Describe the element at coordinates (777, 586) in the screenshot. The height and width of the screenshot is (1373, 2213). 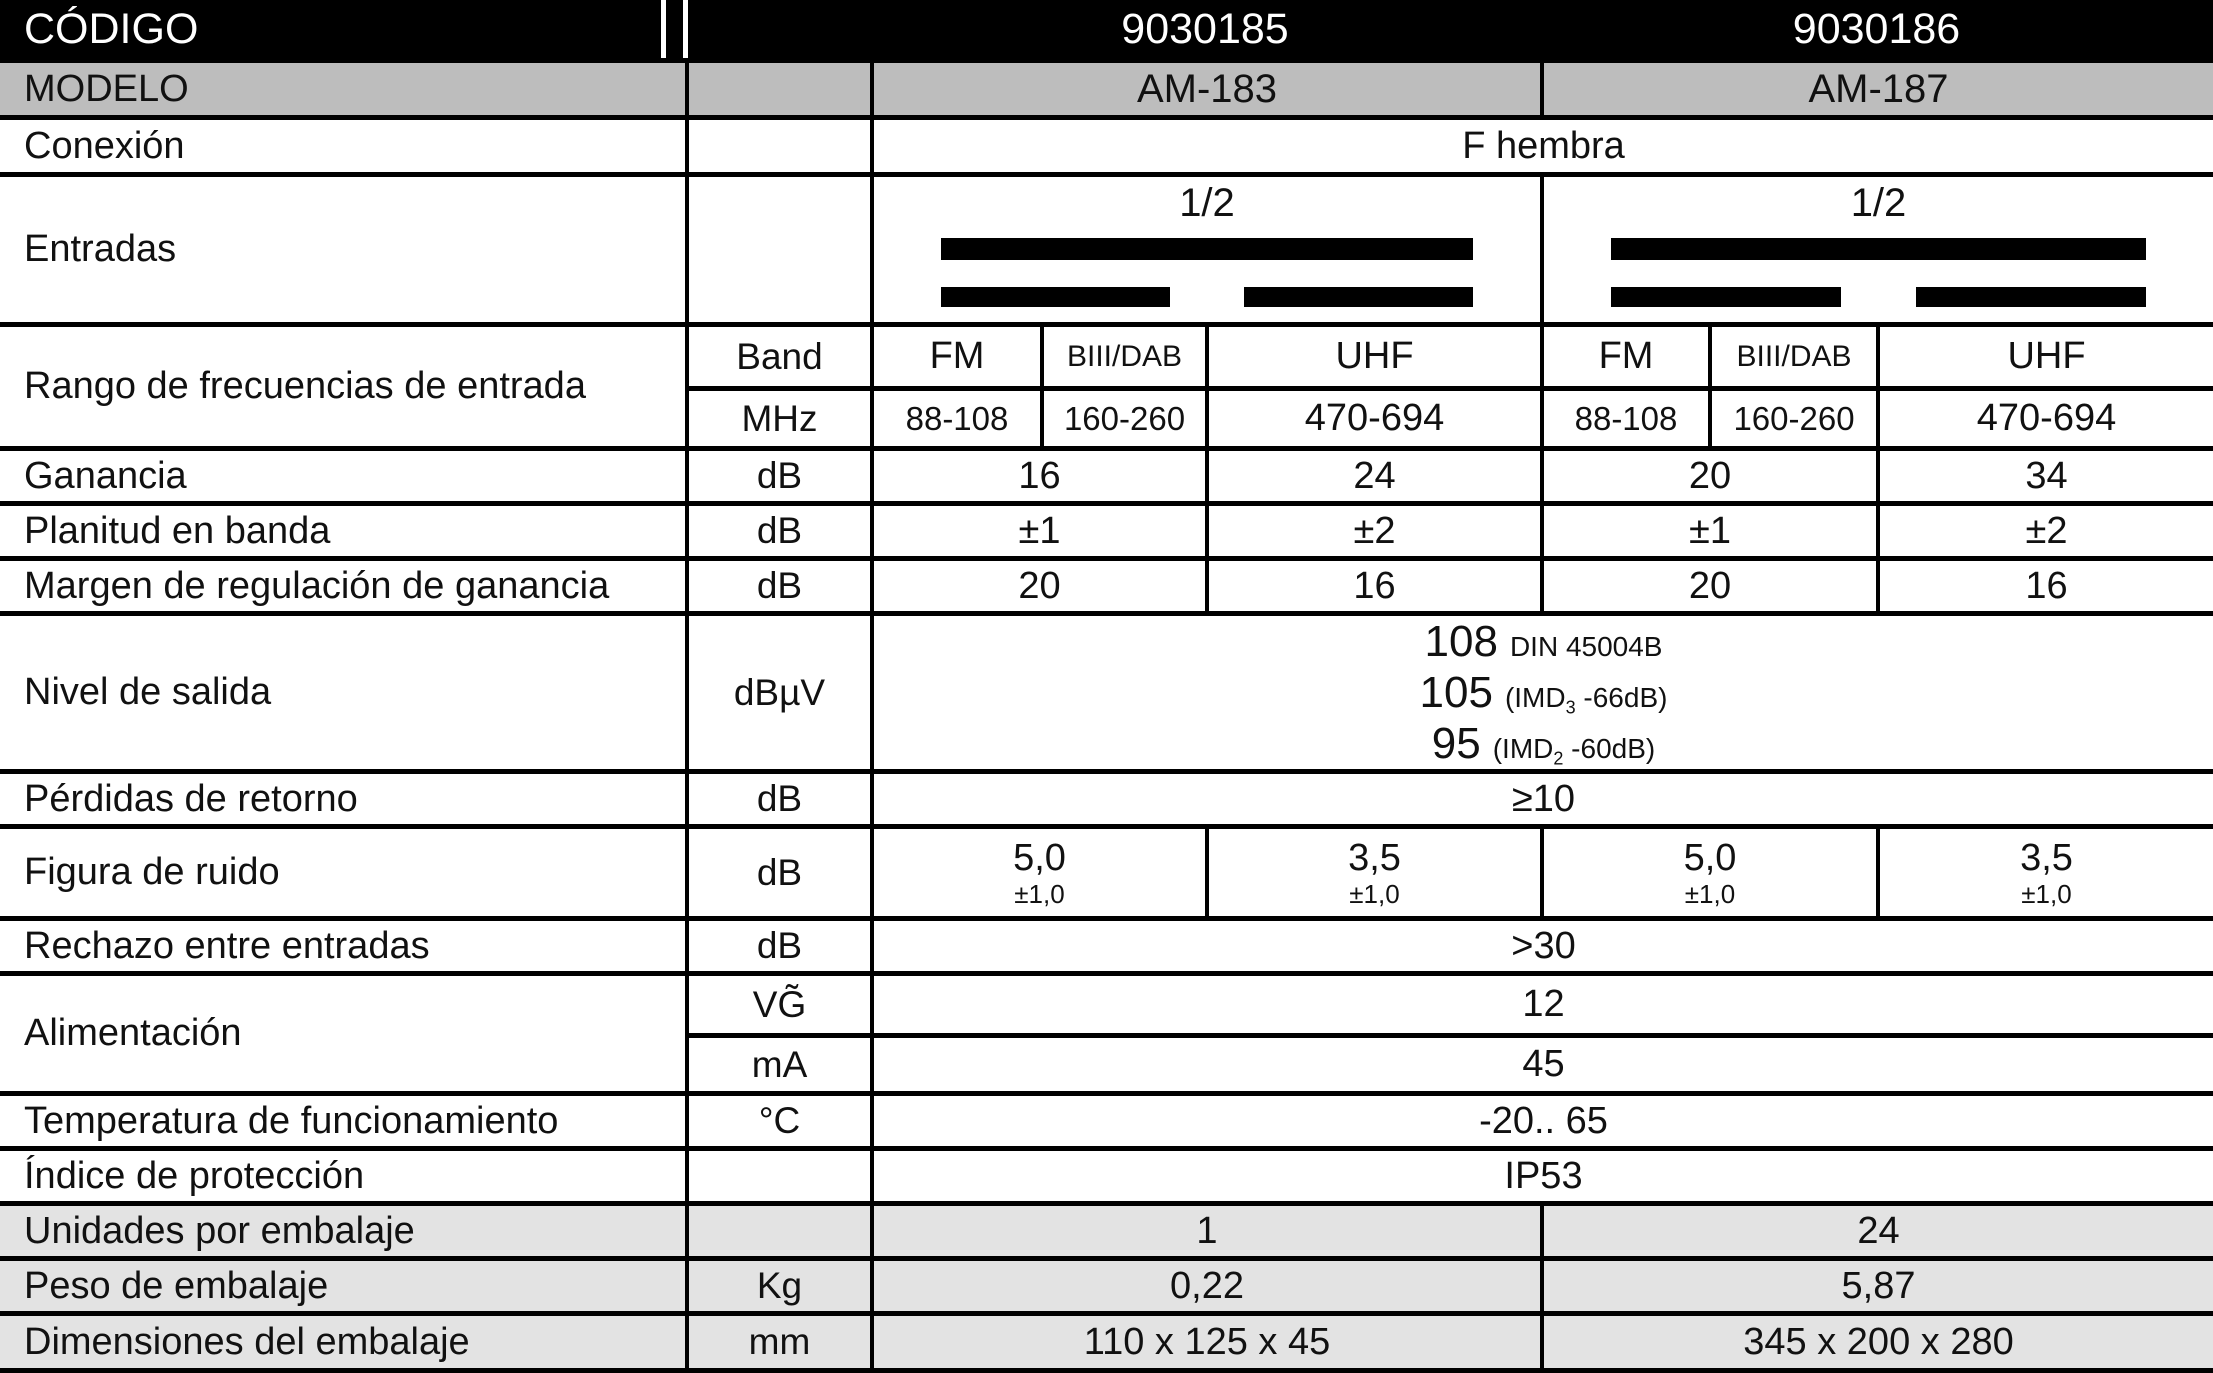
I see `margen-unit: dB` at that location.